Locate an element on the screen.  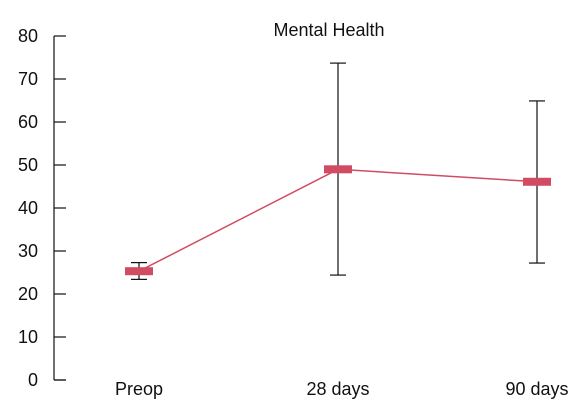
y-tick-label: 40 is located at coordinates (28, 208).